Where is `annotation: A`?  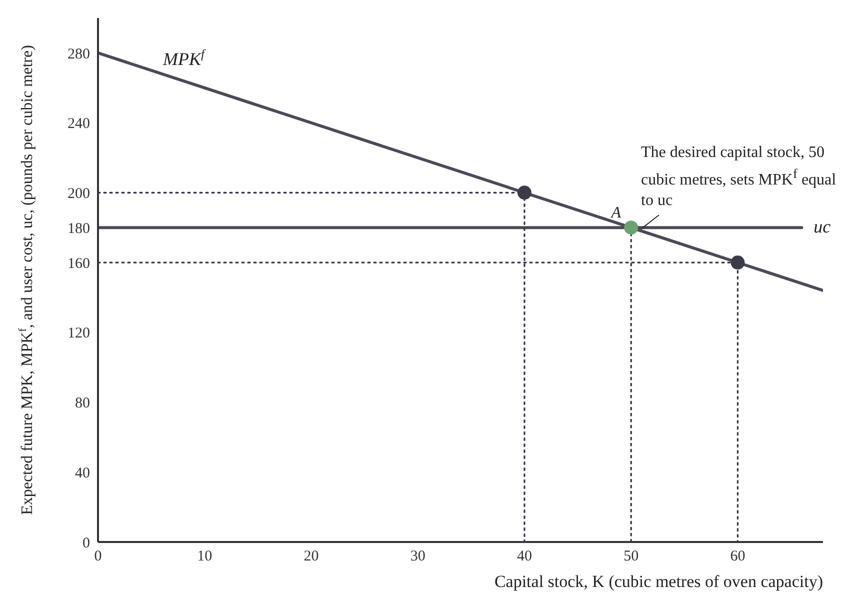
annotation: A is located at coordinates (616, 213).